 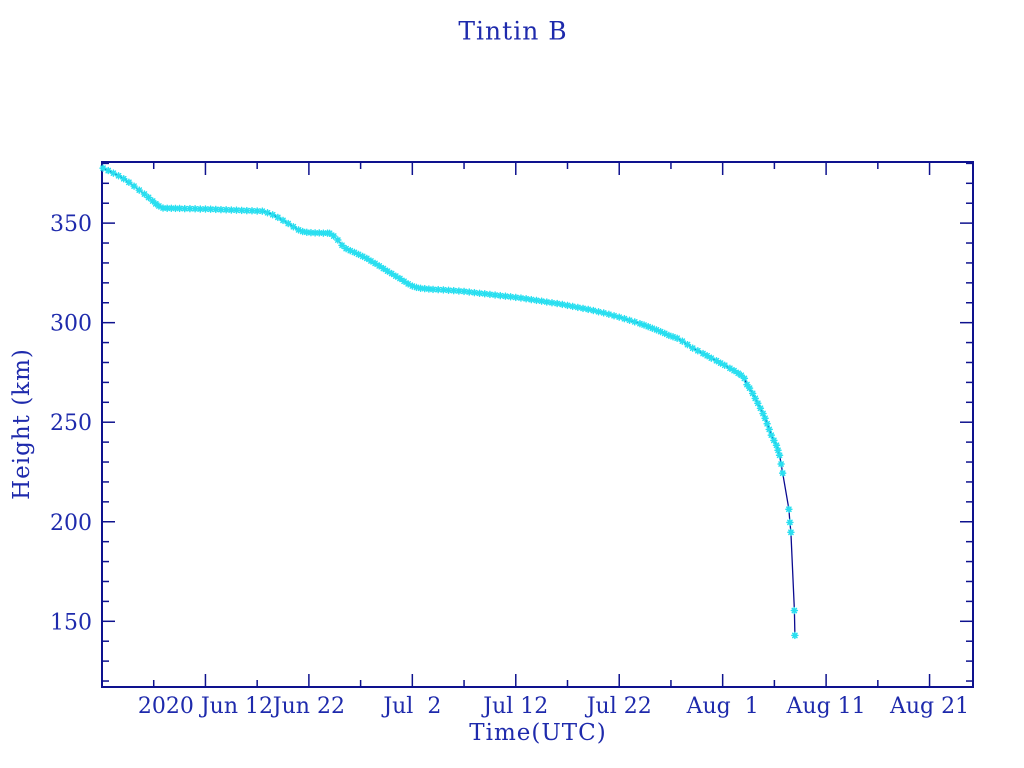 I want to click on y-tick-label: 200, so click(x=71, y=523).